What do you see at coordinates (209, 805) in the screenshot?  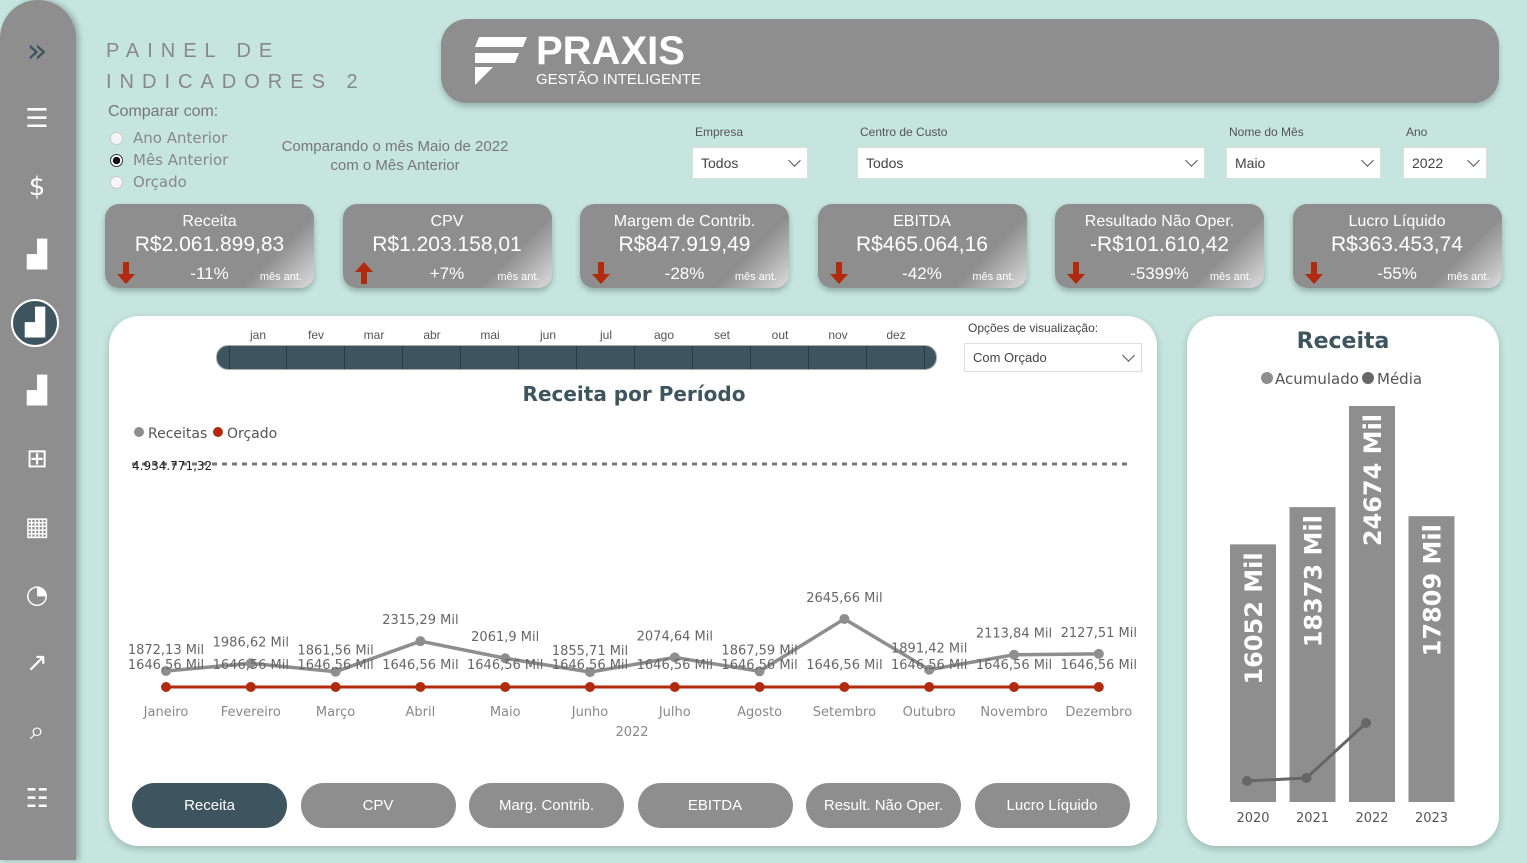 I see `metric-button-0: Receita` at bounding box center [209, 805].